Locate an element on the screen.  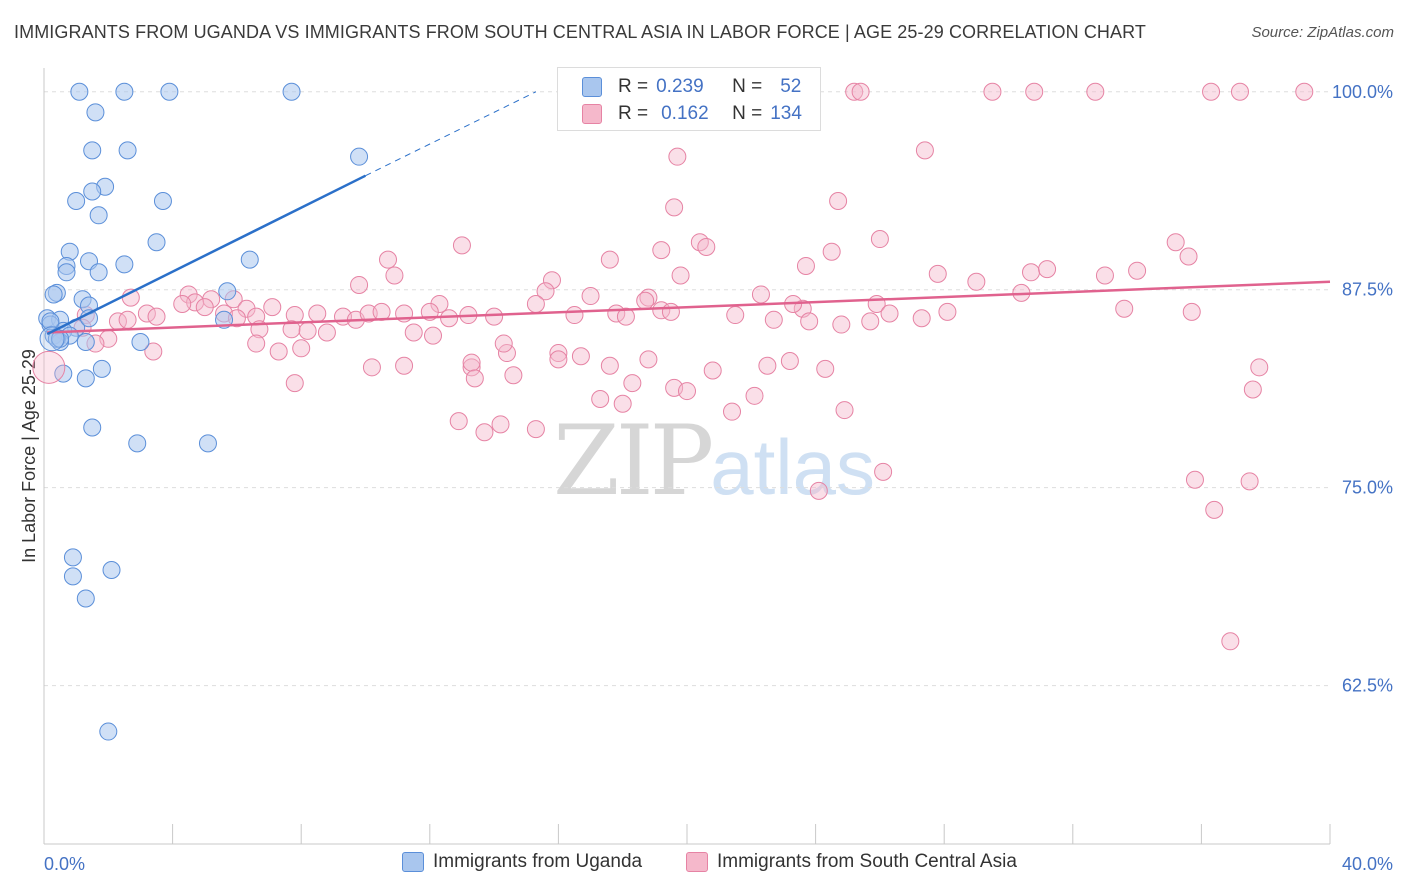
y-axis-title: In Labor Force | Age 25-29 is located at coordinates (29, 456).